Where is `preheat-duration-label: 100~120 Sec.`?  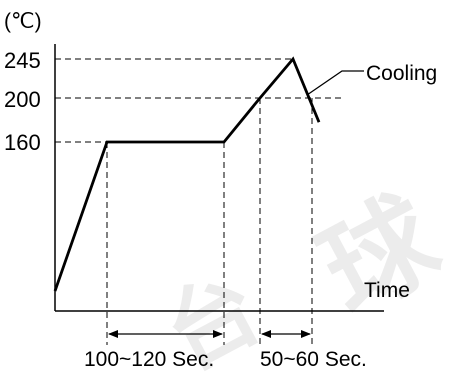
preheat-duration-label: 100~120 Sec. is located at coordinates (149, 359).